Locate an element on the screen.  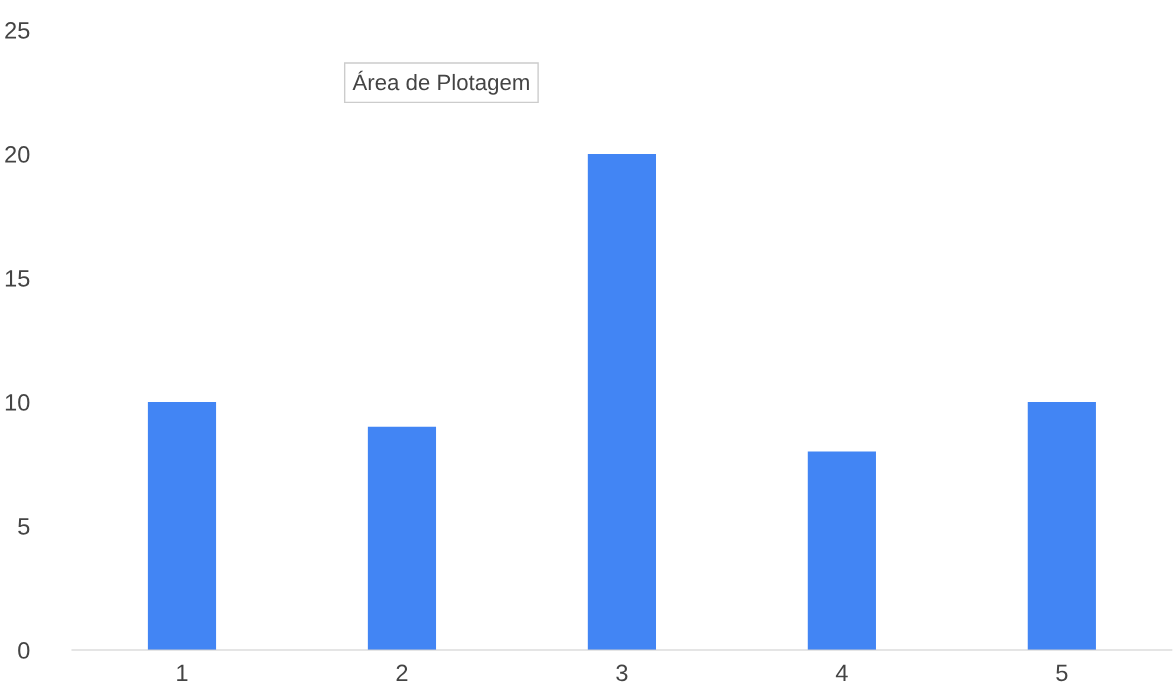
y-tick-label: 25 is located at coordinates (17, 30).